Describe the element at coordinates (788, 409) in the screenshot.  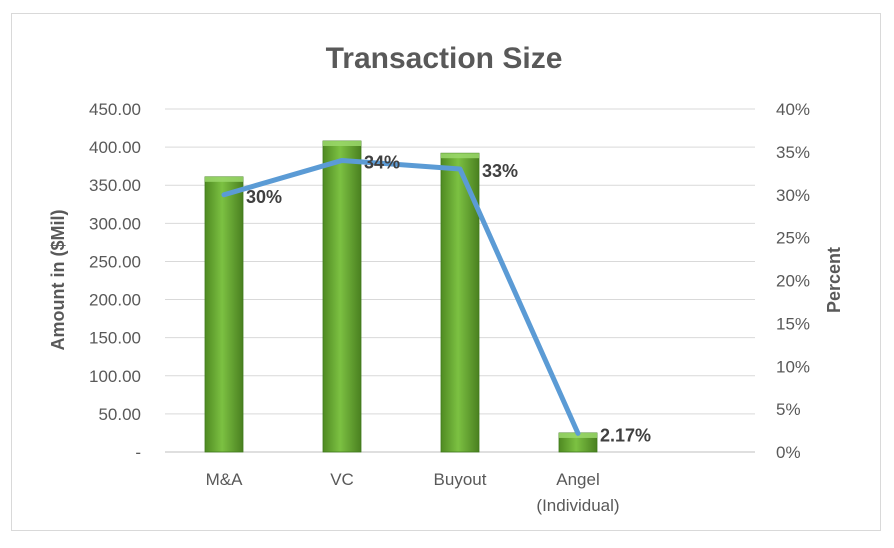
I see `y2-tick-label: 5%` at that location.